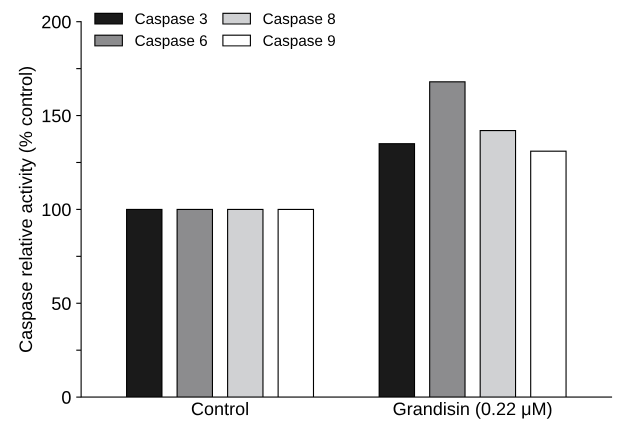 This screenshot has width=624, height=434. I want to click on legend-label: Caspase 3, so click(171, 20).